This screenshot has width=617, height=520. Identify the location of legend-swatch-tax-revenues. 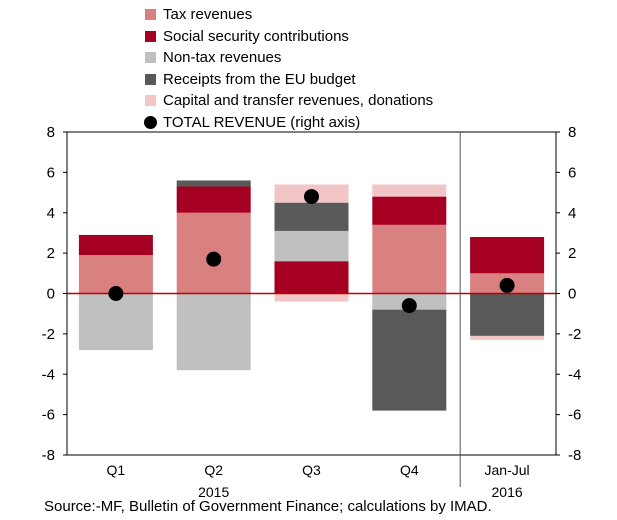
(150, 15).